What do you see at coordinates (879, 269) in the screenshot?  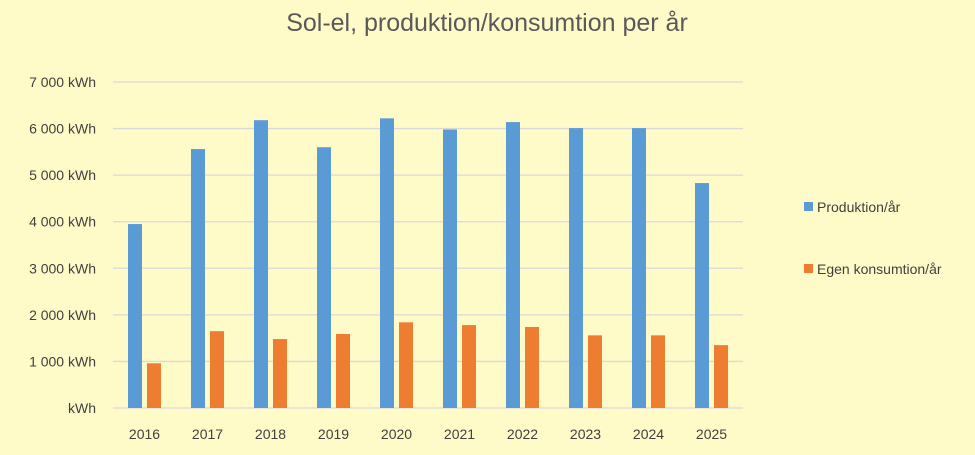 I see `legend-label: Egen konsumtion/år` at bounding box center [879, 269].